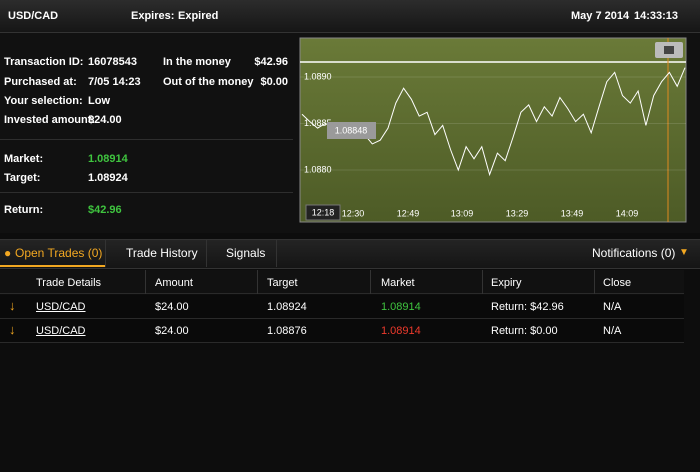 This screenshot has height=472, width=700. I want to click on notifications: Notifications (0), so click(634, 253).